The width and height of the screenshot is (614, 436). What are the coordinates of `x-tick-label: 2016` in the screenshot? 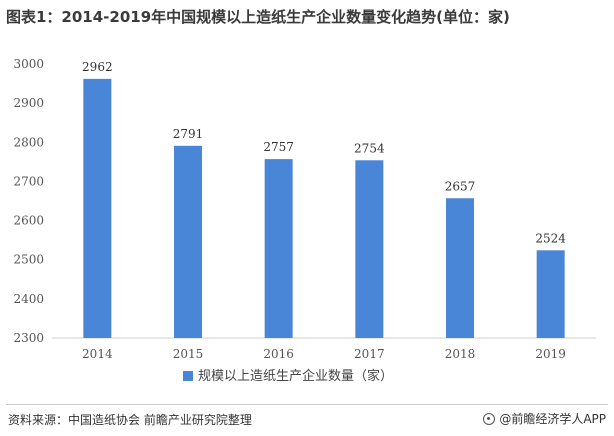 It's located at (278, 354).